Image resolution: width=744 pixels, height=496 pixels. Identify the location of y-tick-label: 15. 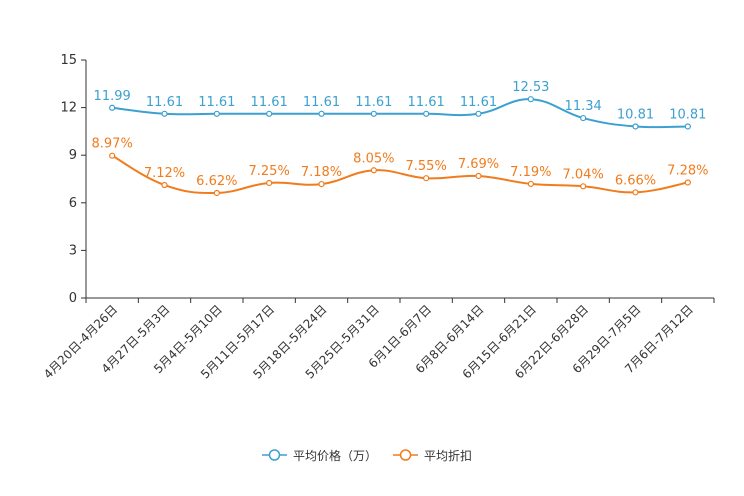
(68, 60).